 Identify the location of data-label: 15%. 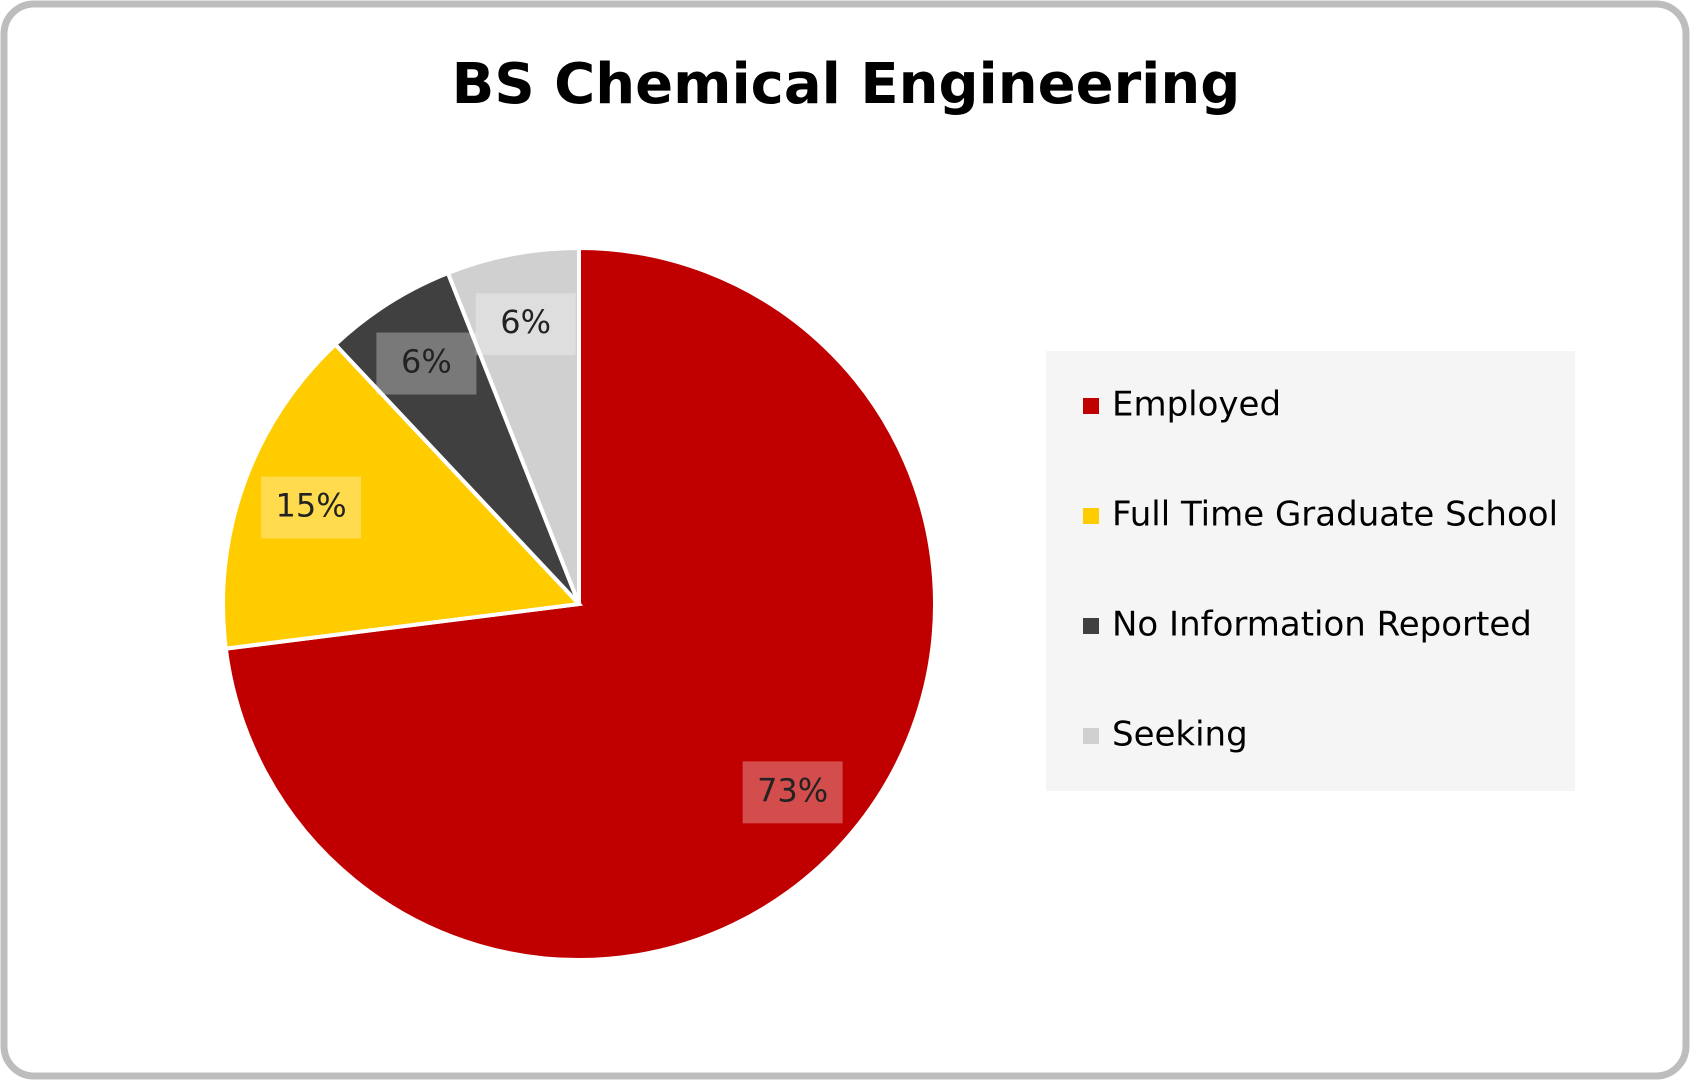
(310, 506).